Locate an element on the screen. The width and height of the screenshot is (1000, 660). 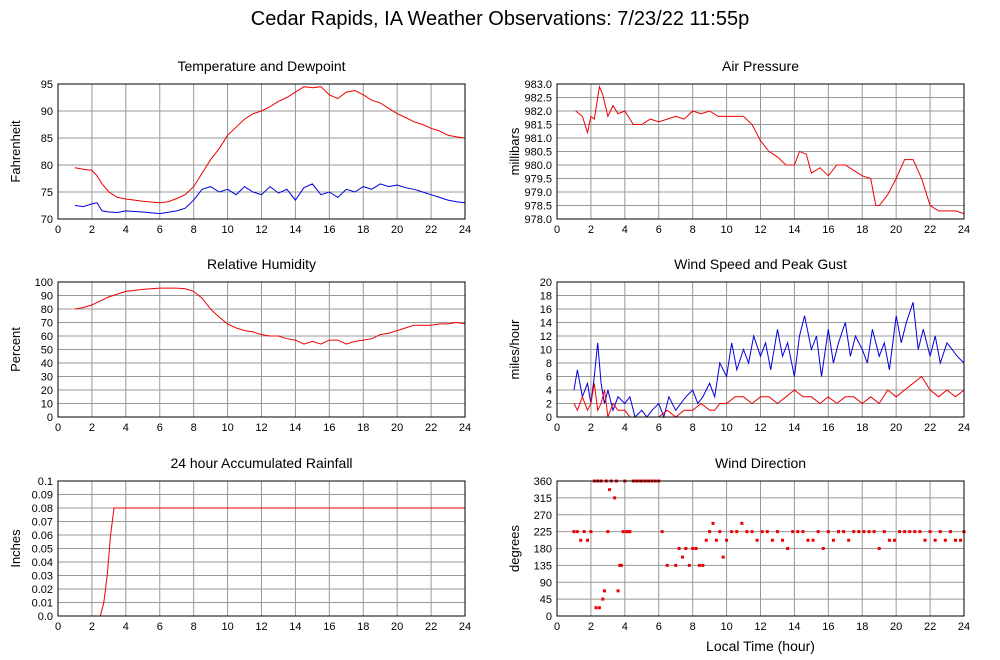
press-ytick-label: 980.5 is located at coordinates (538, 153).